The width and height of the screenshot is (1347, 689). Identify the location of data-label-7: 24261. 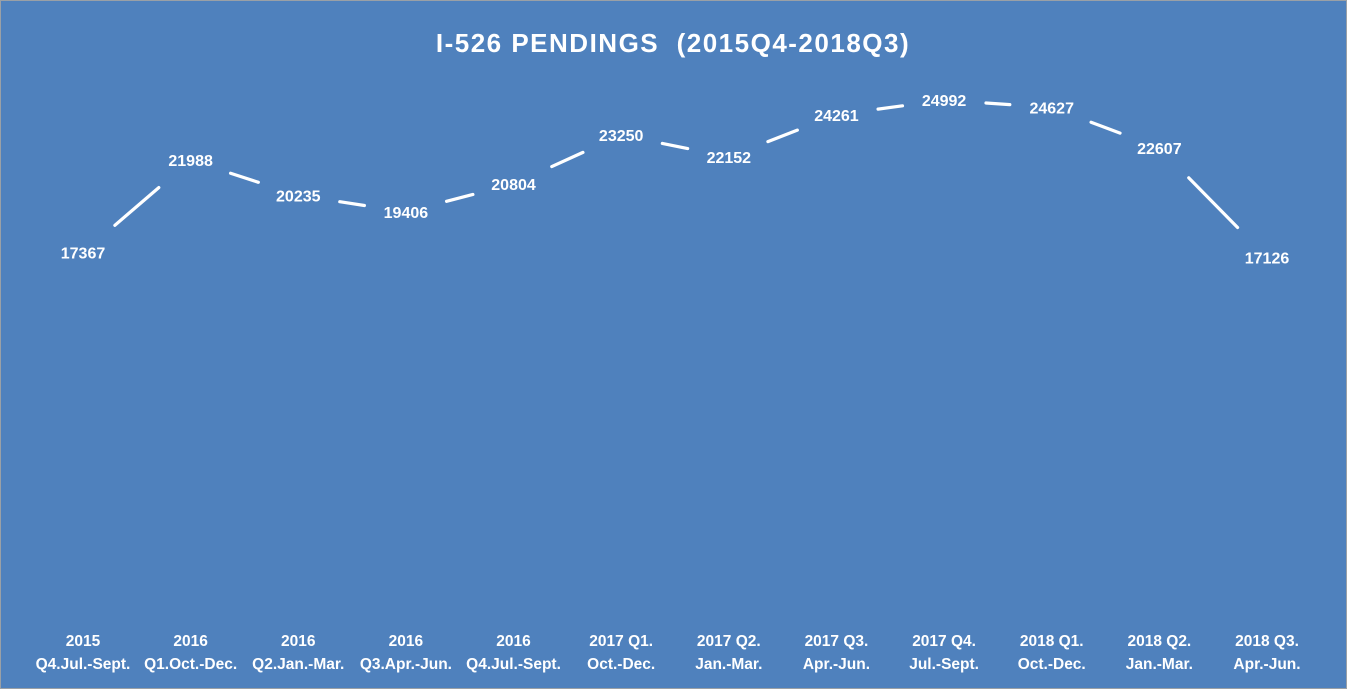
(836, 116).